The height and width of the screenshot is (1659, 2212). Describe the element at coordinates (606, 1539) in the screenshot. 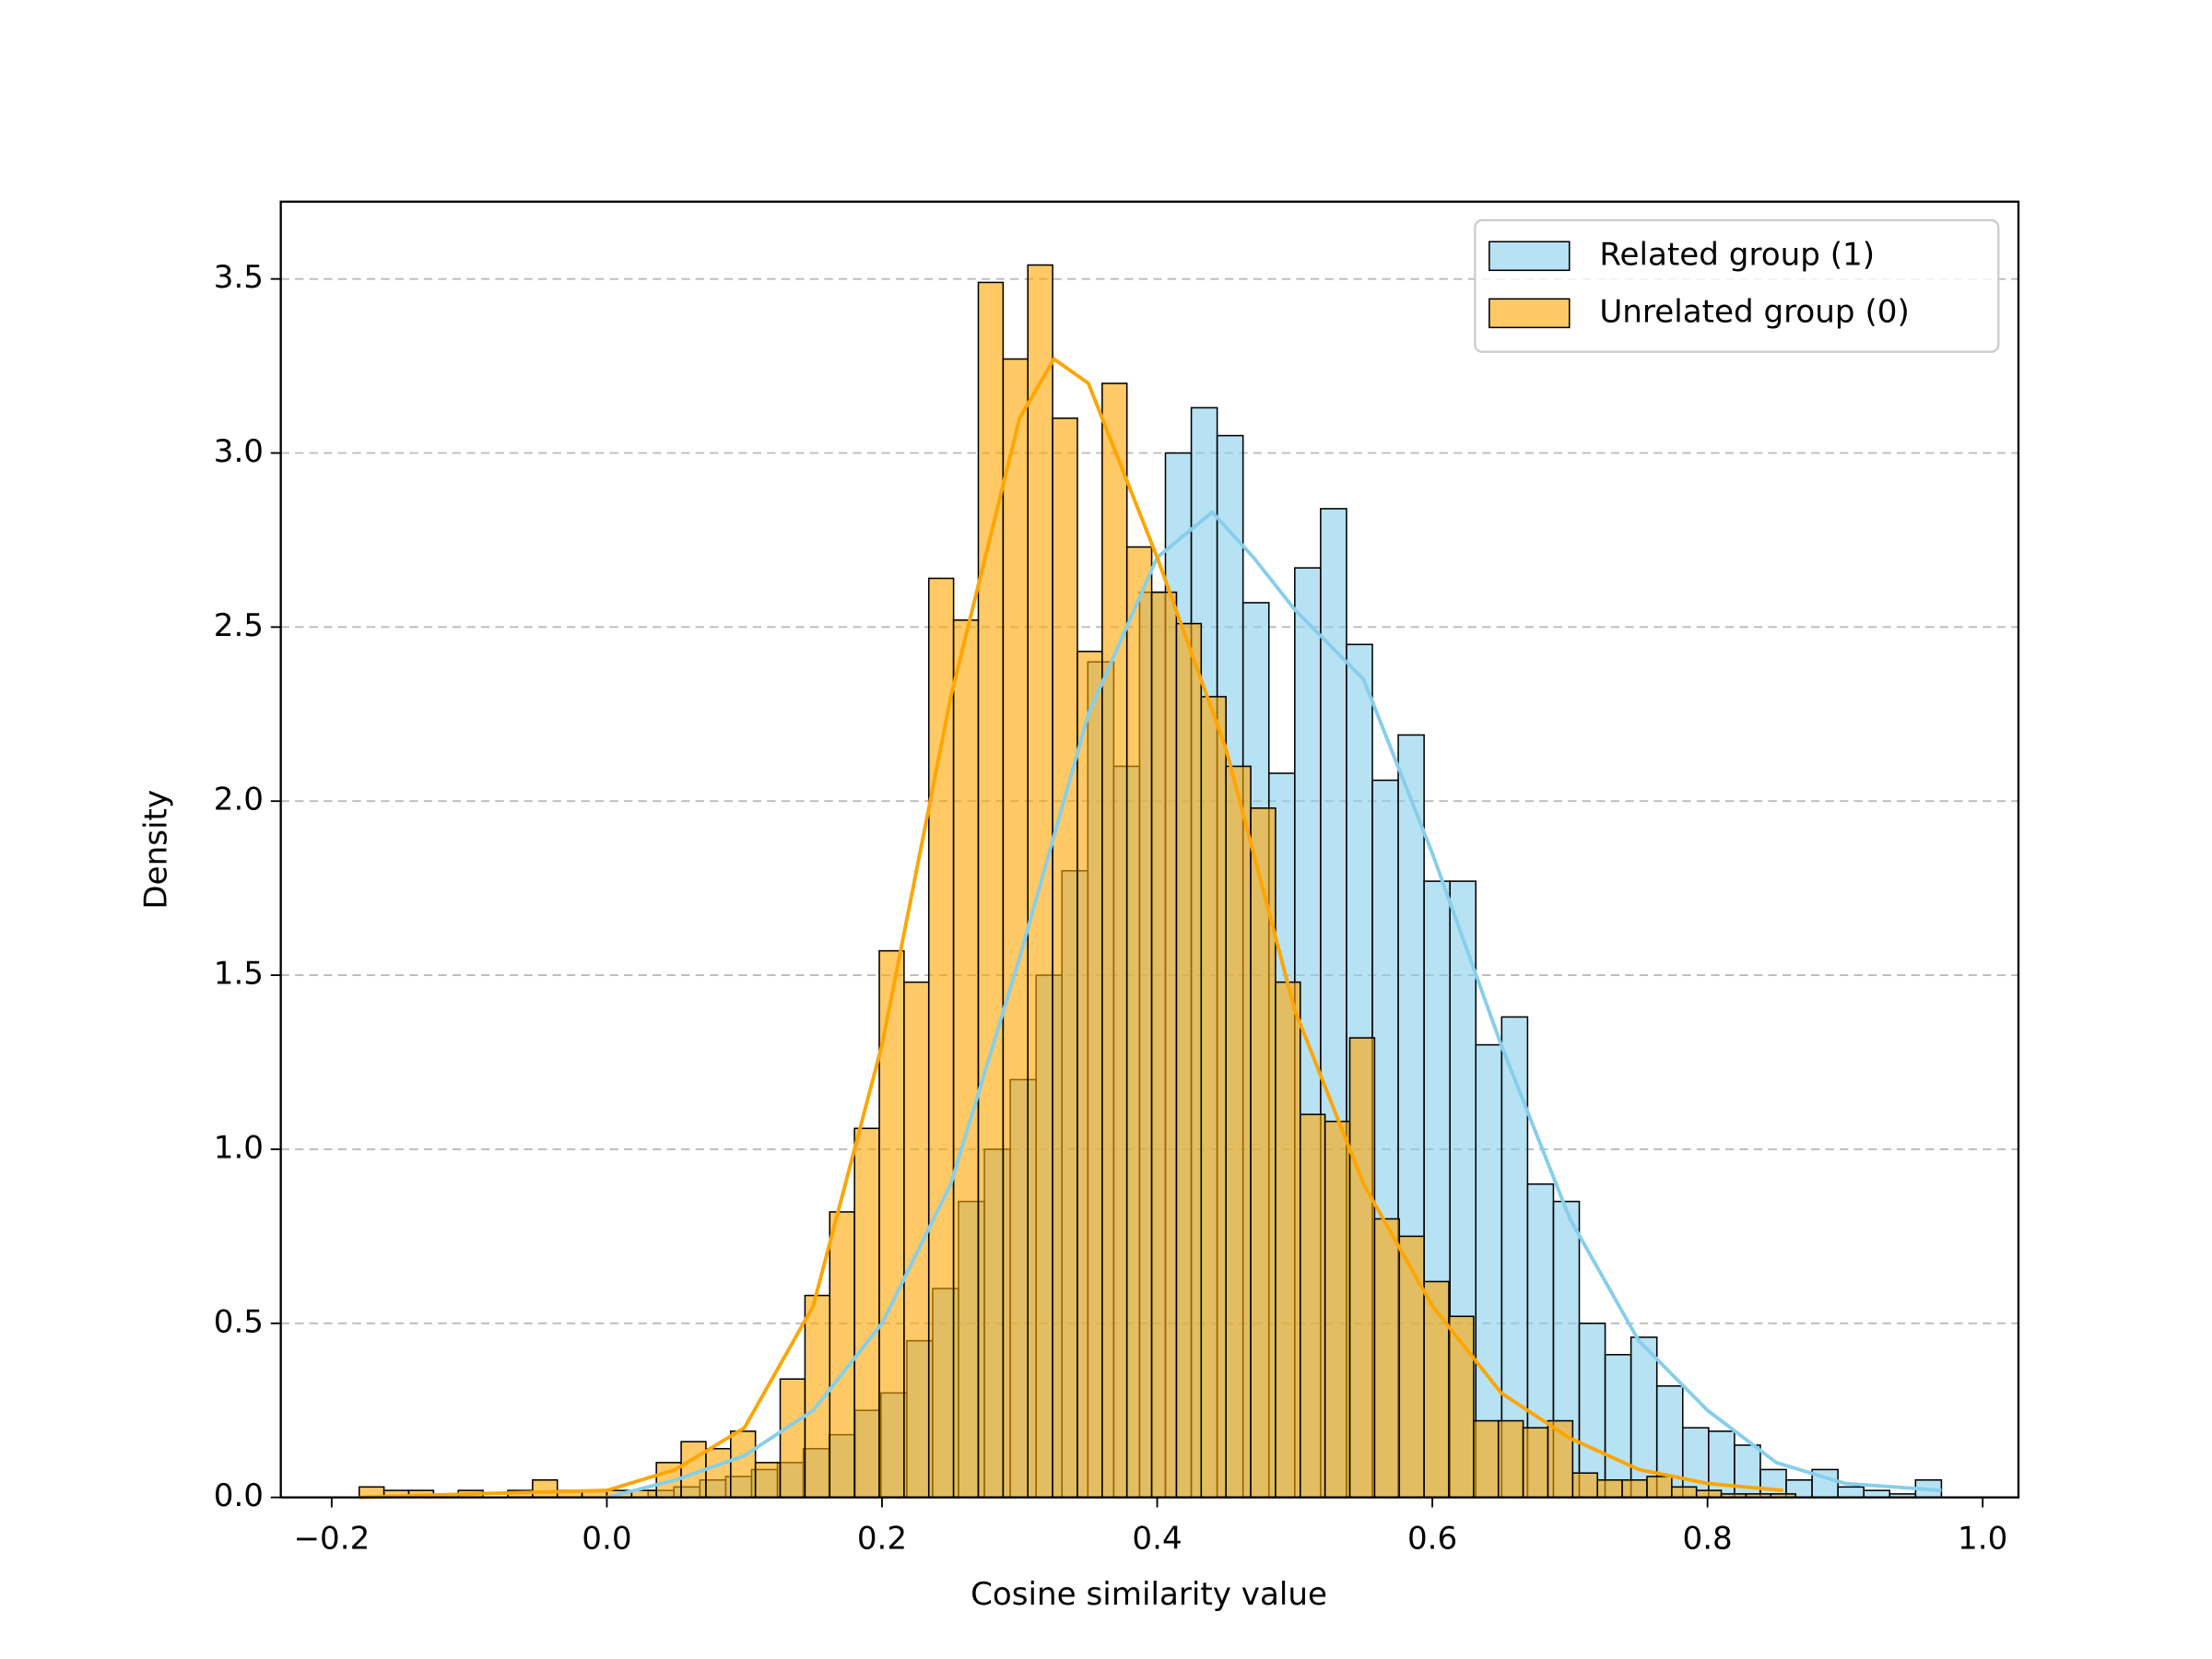

I see `x-tick-label: 0.0` at that location.